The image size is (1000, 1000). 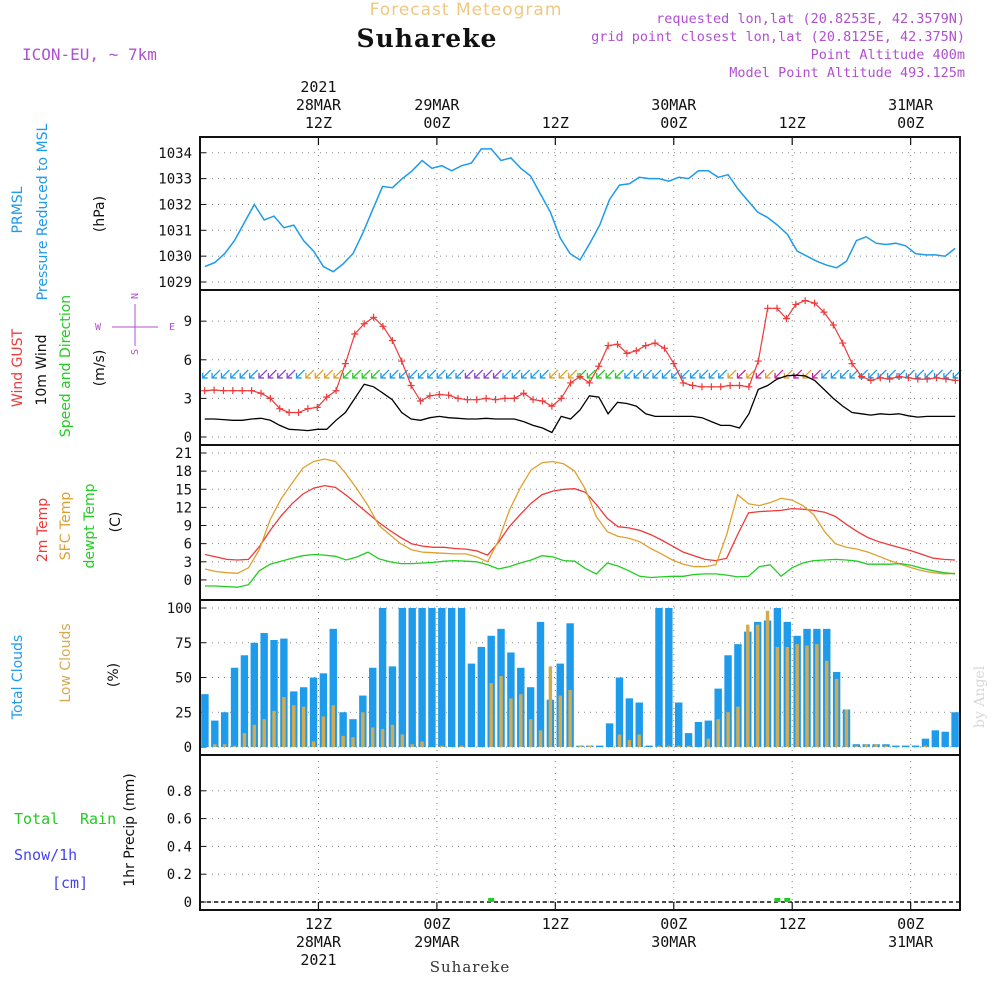 What do you see at coordinates (76, 832) in the screenshot?
I see `precip-labels: Total Rain Snow/1h [cm] 1hr Precip (mm)` at bounding box center [76, 832].